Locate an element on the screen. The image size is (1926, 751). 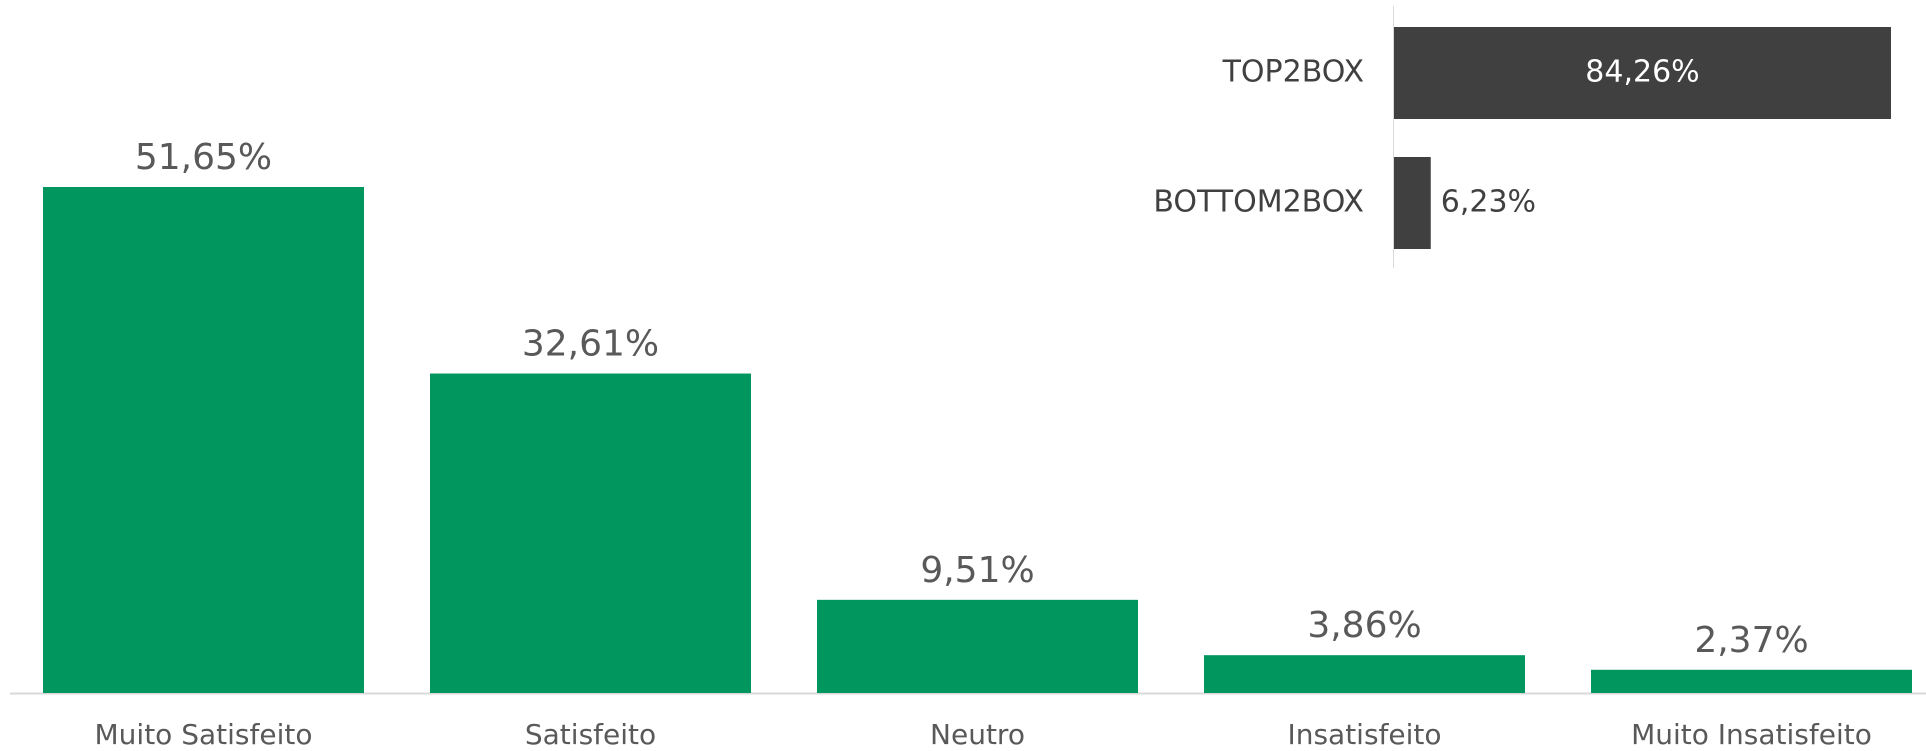
data-label: 6,23% is located at coordinates (1488, 202).